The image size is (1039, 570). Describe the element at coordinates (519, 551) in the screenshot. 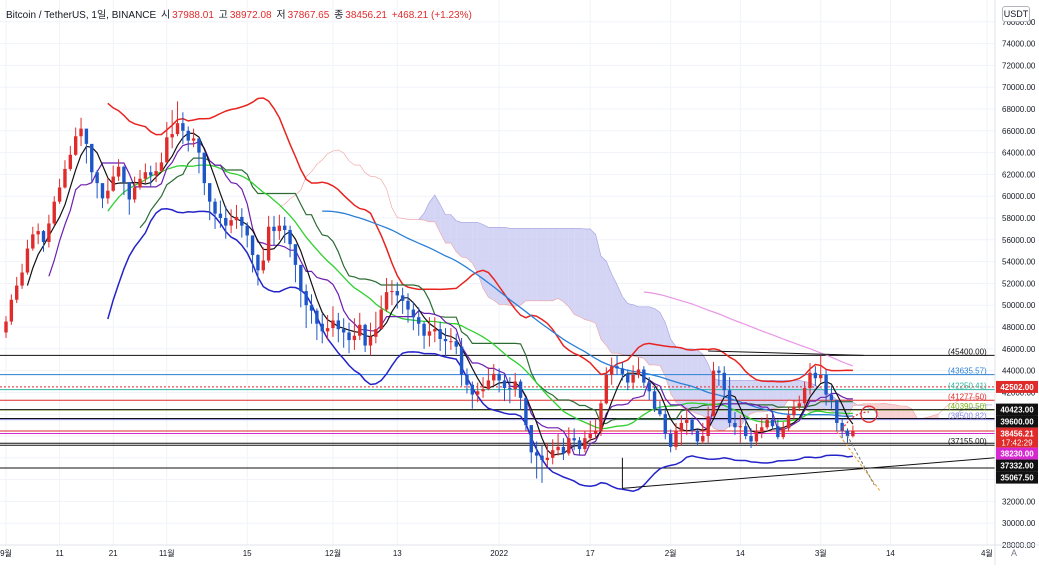

I see `time-axis: 9월 11 21 11월 15 12월 13 2022 17 2월 14 3월 14 4월` at that location.